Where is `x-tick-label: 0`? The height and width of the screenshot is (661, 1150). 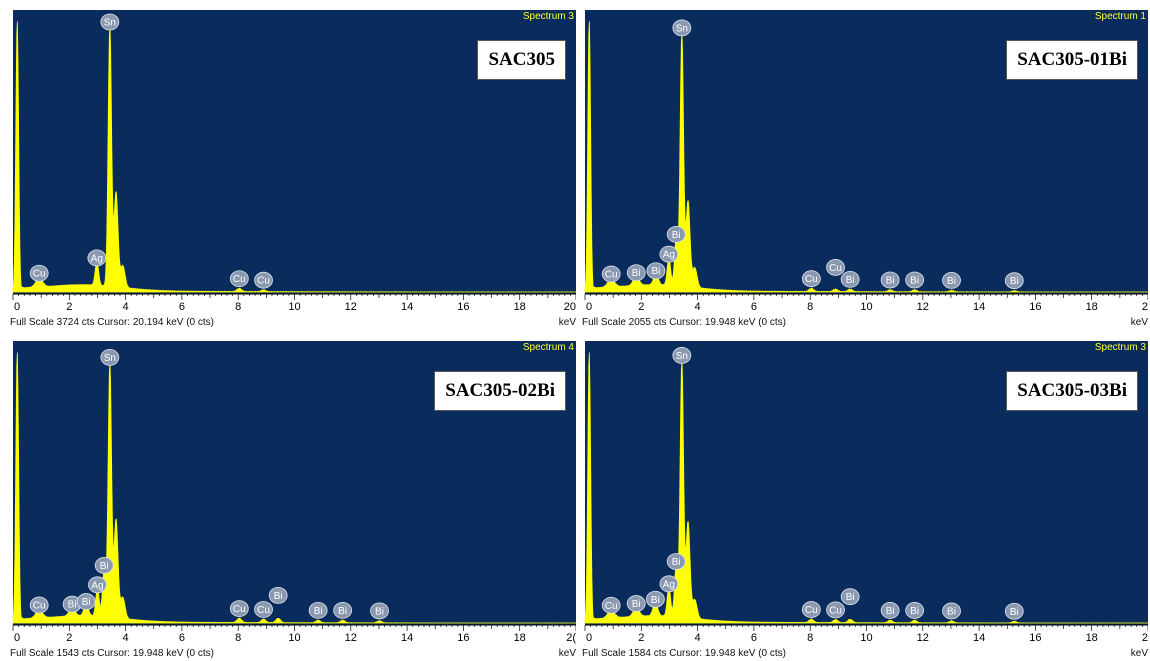
x-tick-label: 0 is located at coordinates (17, 307).